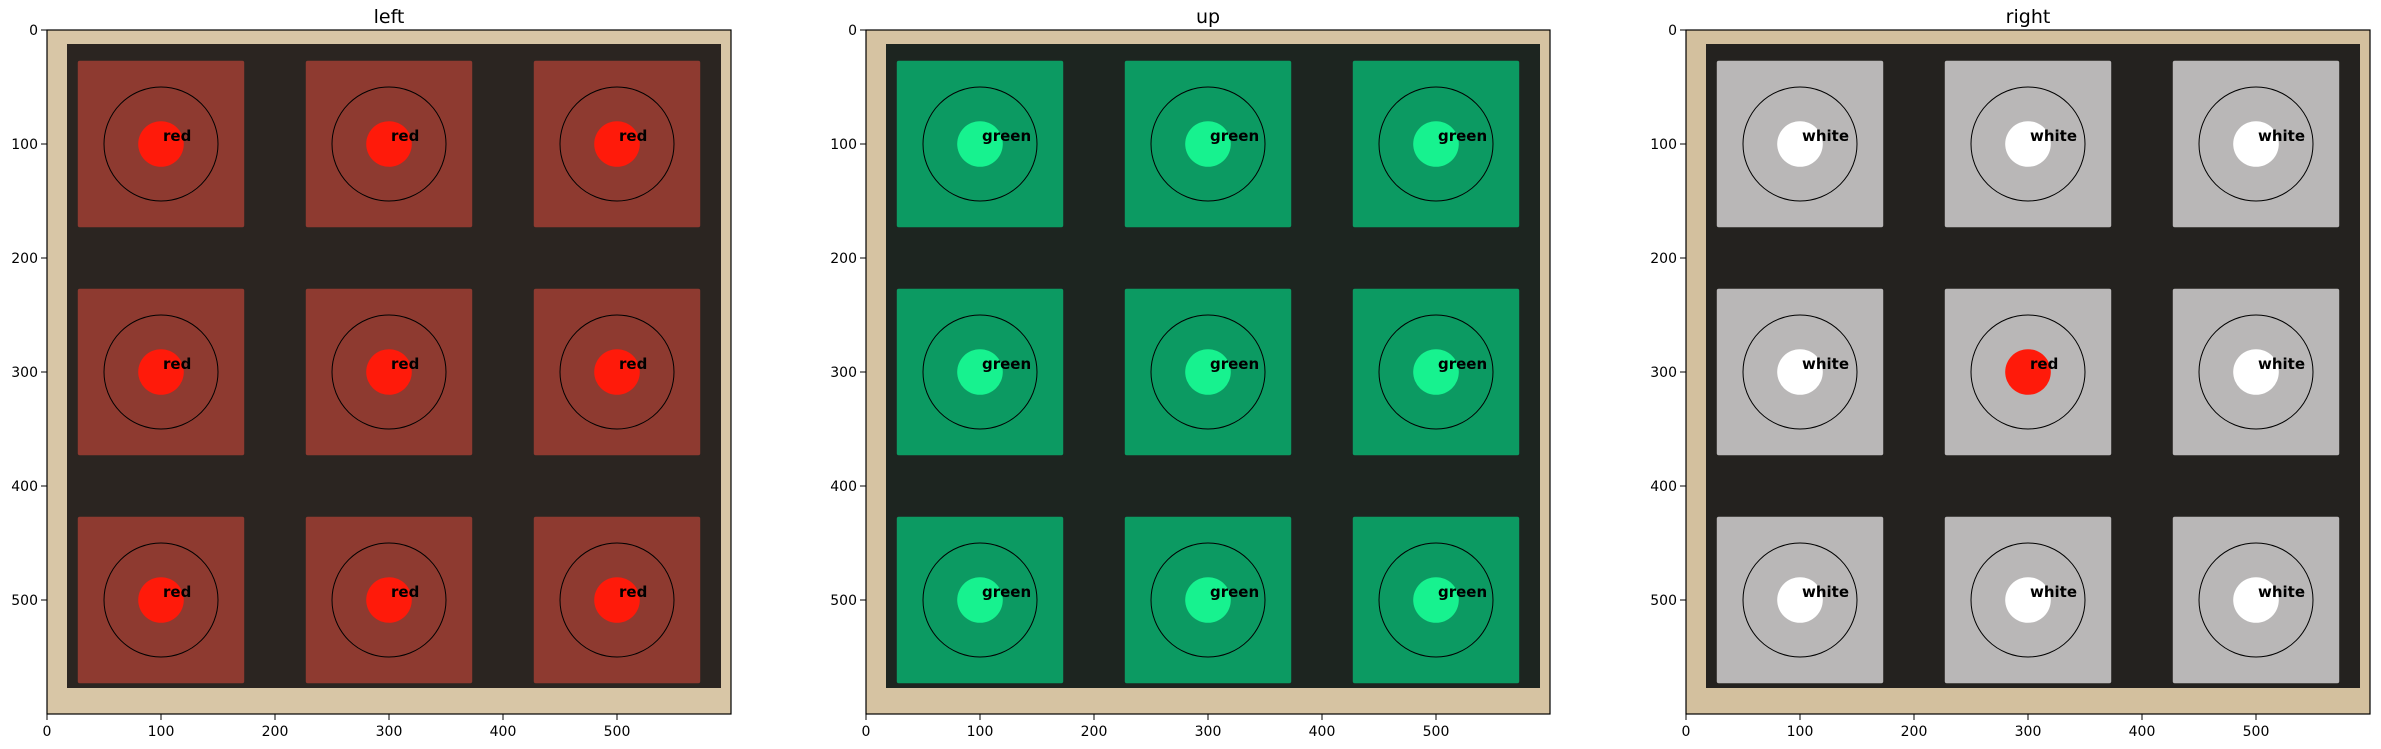  What do you see at coordinates (1208, 17) in the screenshot?
I see `panel-title-up: up` at bounding box center [1208, 17].